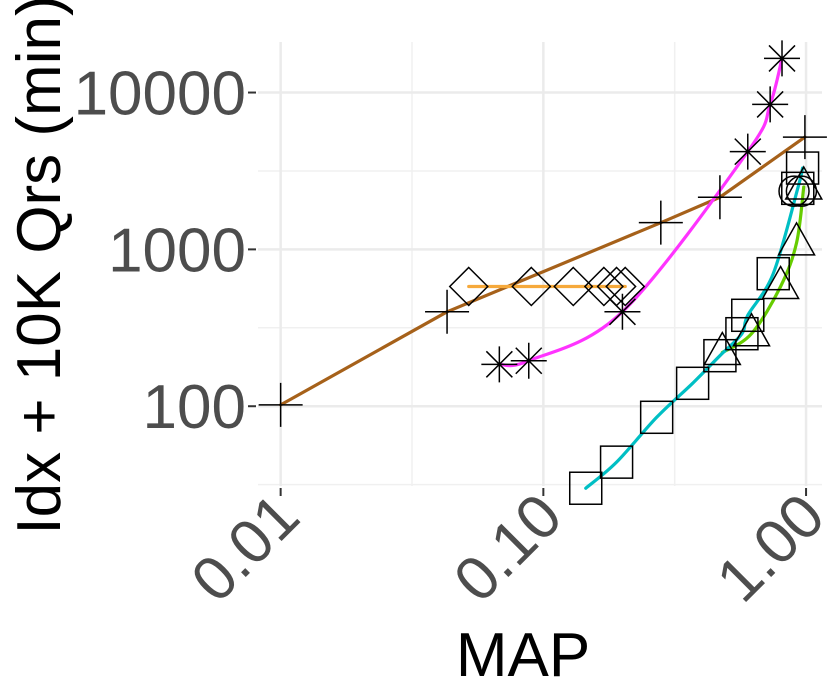 The image size is (830, 692). Describe the element at coordinates (245, 548) in the screenshot. I see `x-tick-label: 0.01` at that location.